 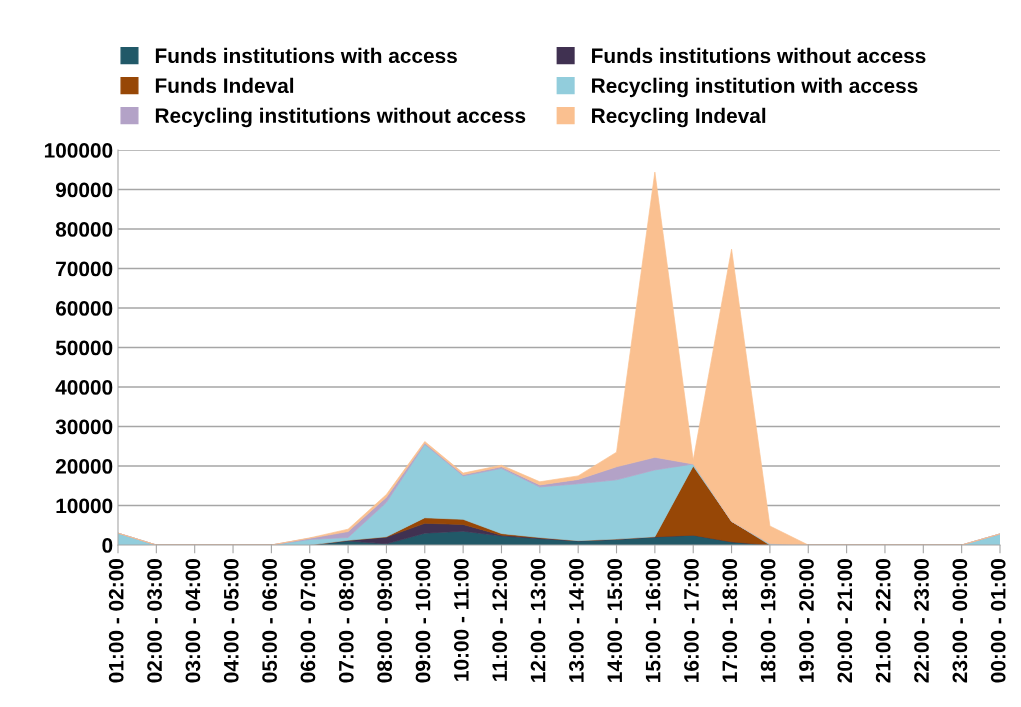 What do you see at coordinates (84, 466) in the screenshot?
I see `y-tick-label: 20000` at bounding box center [84, 466].